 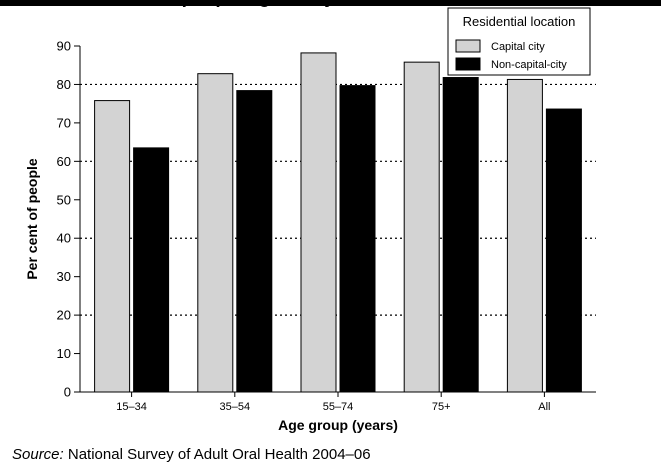 What do you see at coordinates (320, 4) in the screenshot?
I see `chart-title: people aged 15 years and over` at bounding box center [320, 4].